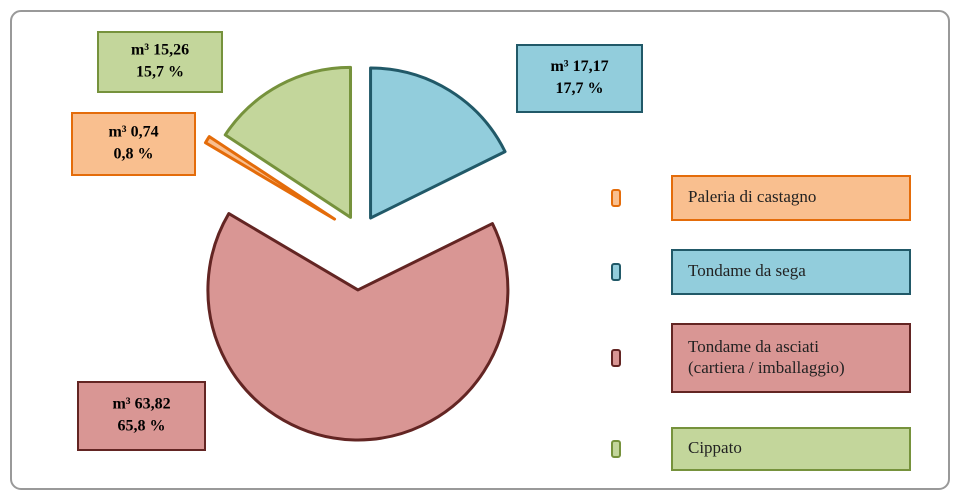 This screenshot has height=497, width=960. Describe the element at coordinates (580, 88) in the screenshot. I see `percentage-label: 17,7 %` at that location.